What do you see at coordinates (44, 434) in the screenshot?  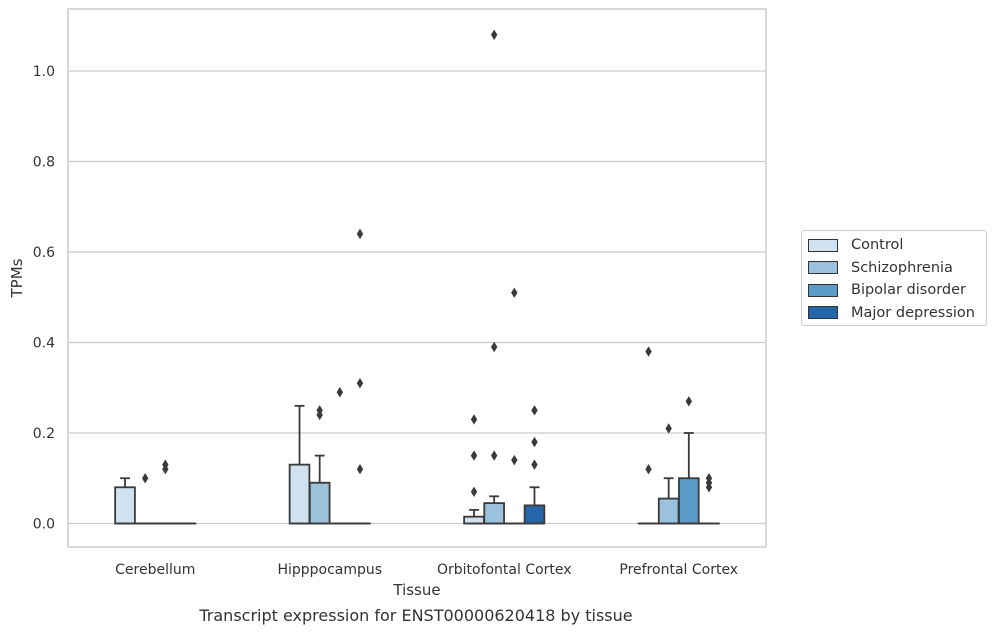 I see `y-tick-label: 0.2` at bounding box center [44, 434].